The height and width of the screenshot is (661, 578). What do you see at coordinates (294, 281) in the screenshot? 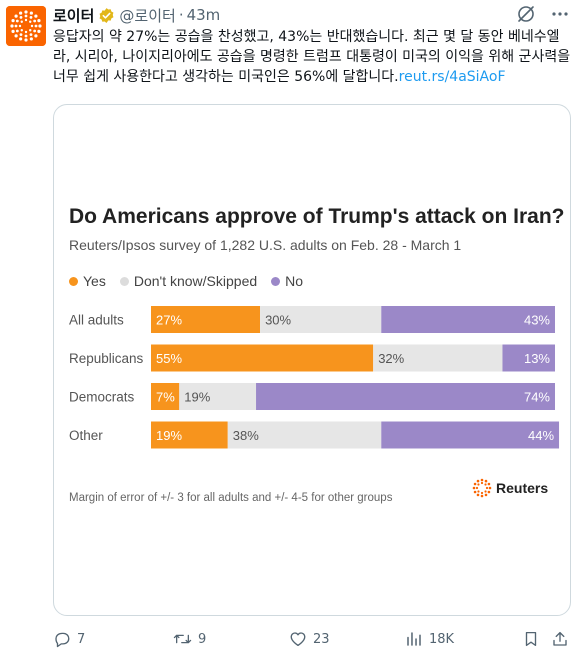
I see `legend-label-no: No` at bounding box center [294, 281].